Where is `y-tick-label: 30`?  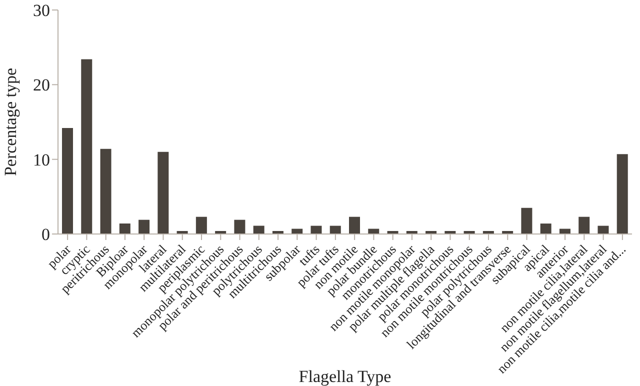
y-tick-label: 30 is located at coordinates (41, 10).